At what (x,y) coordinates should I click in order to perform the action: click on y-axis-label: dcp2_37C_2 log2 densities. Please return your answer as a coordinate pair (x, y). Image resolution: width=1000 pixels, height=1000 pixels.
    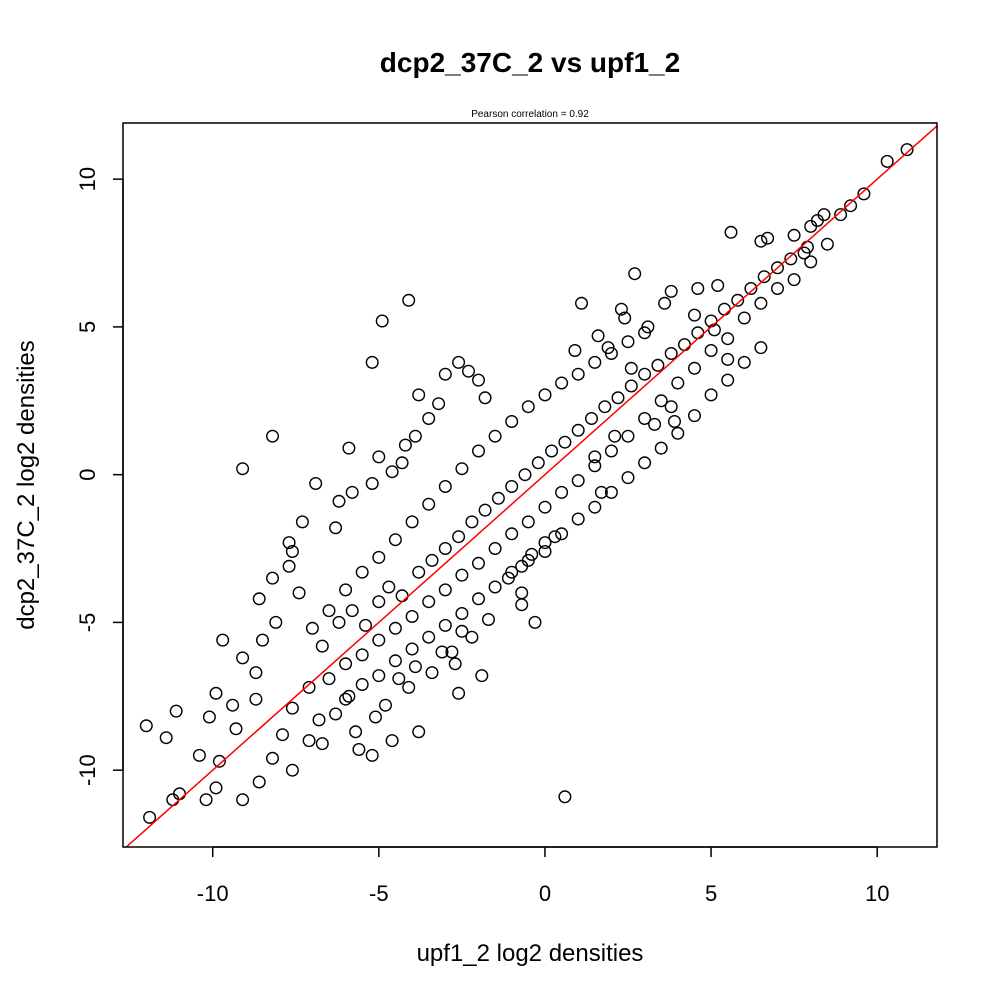
    Looking at the image, I should click on (26, 485).